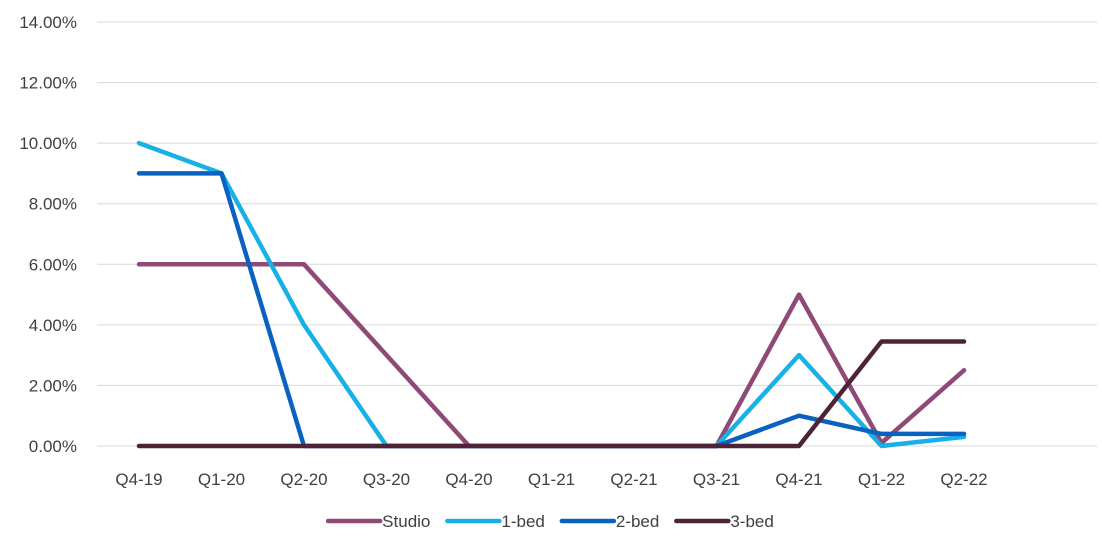  Describe the element at coordinates (406, 521) in the screenshot. I see `legend-label: Studio` at that location.